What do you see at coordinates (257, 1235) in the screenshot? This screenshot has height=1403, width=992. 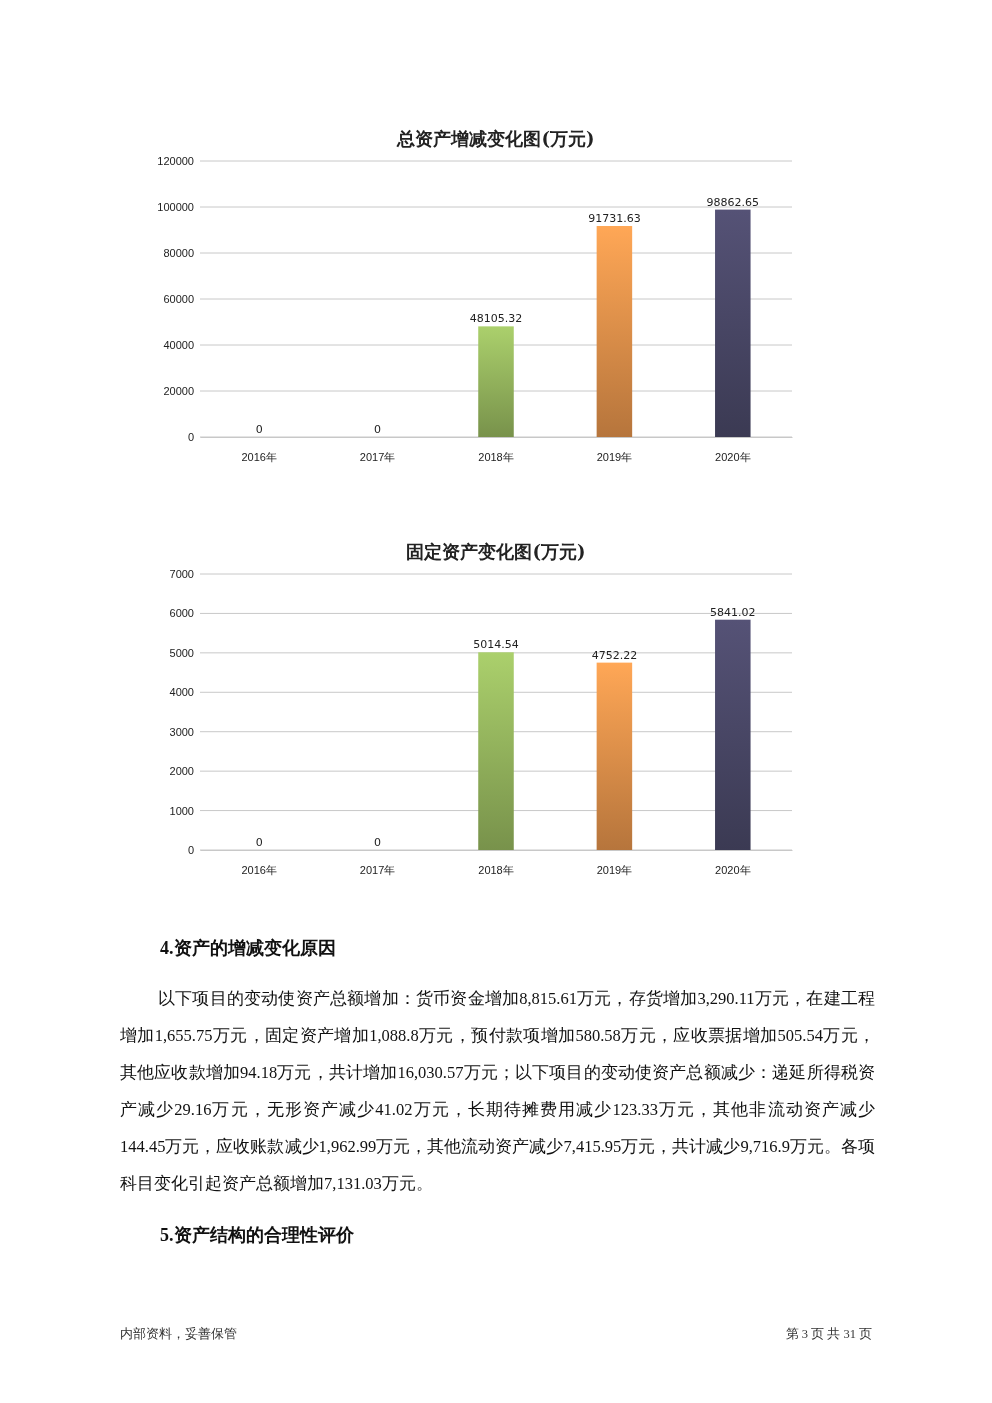 I see `text: 5.资产结构的合理性评价` at bounding box center [257, 1235].